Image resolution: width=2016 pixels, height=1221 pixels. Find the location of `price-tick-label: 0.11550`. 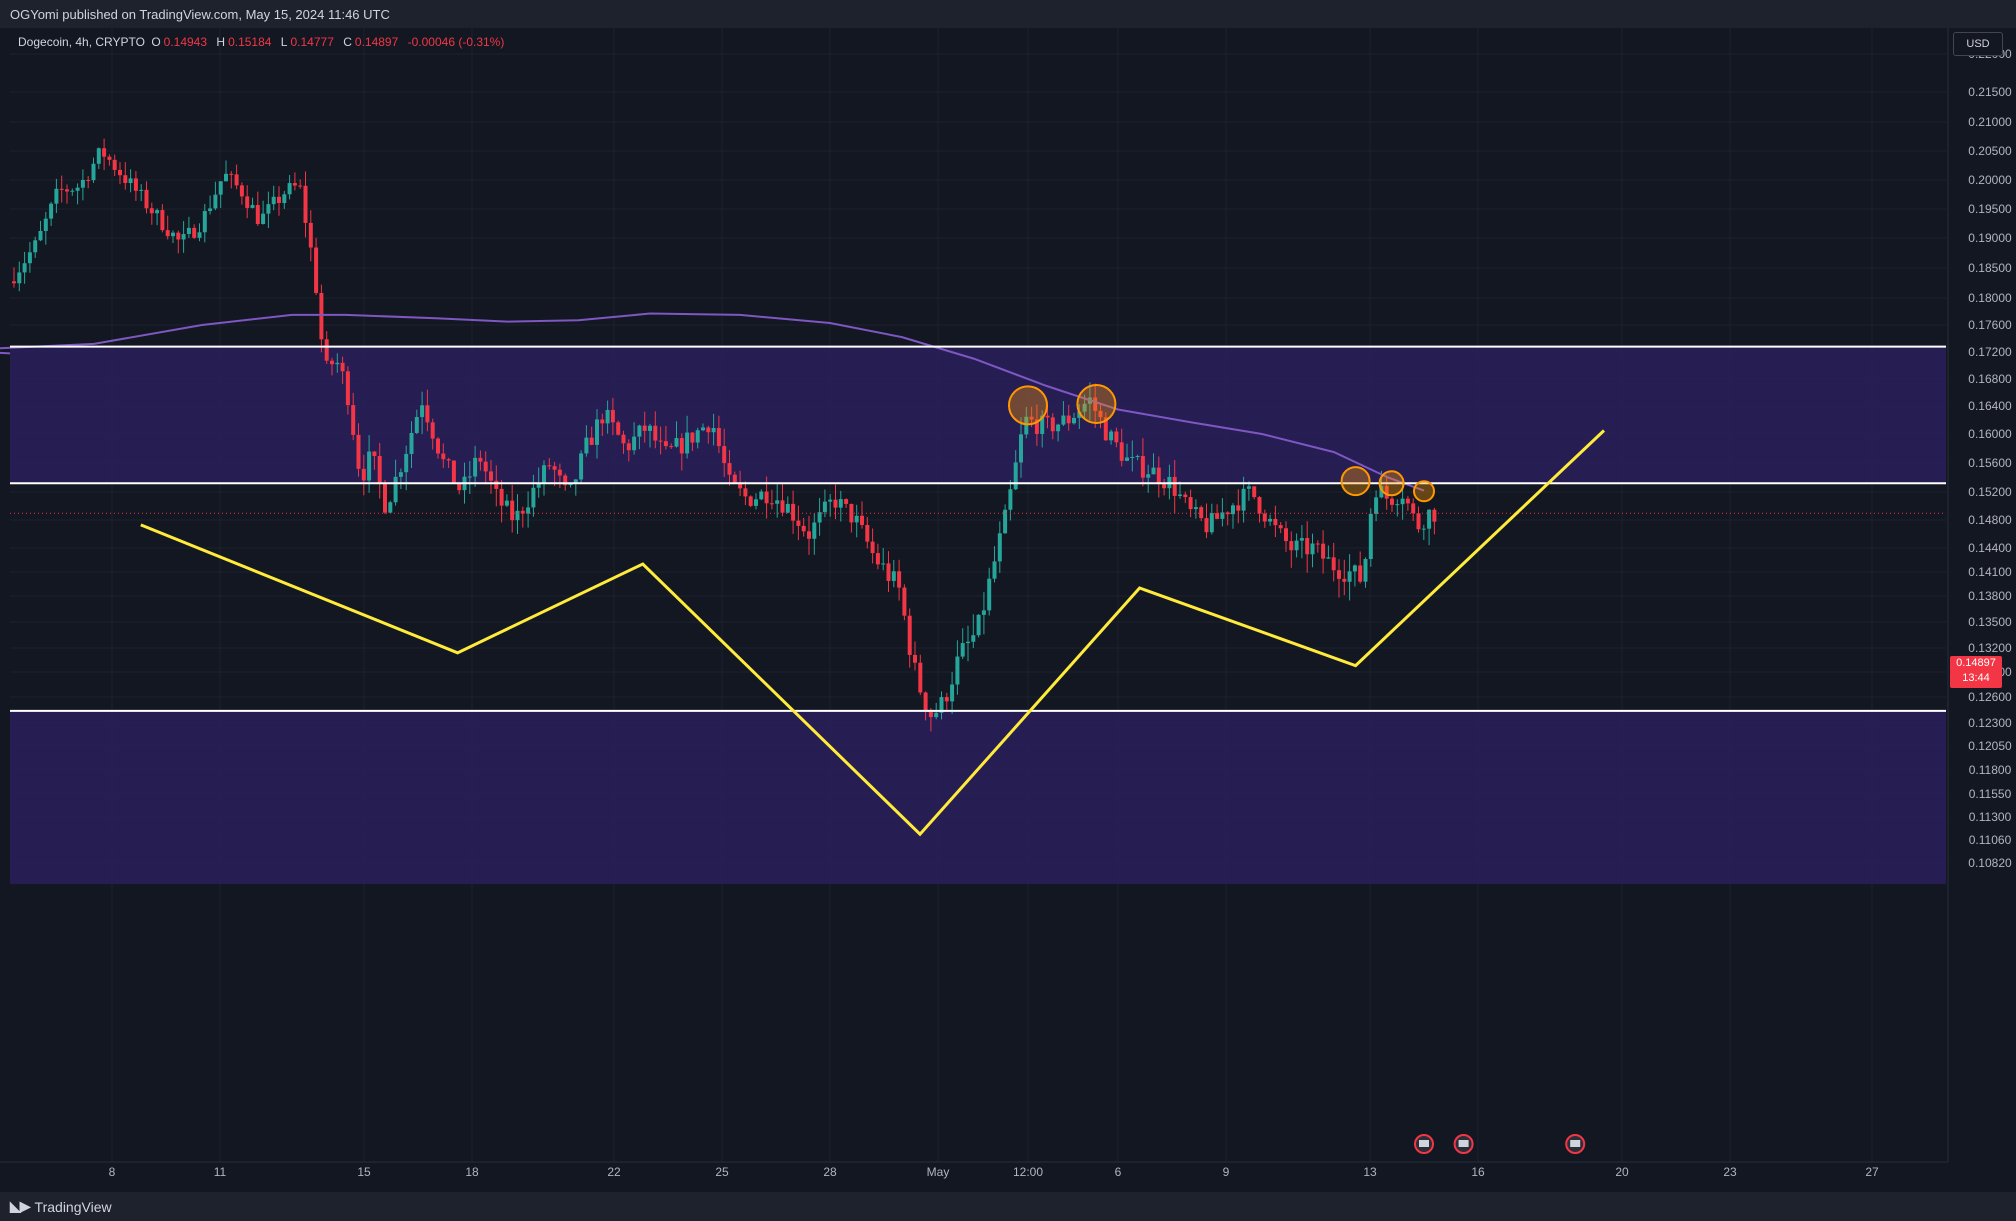

price-tick-label: 0.11550 is located at coordinates (1990, 794).